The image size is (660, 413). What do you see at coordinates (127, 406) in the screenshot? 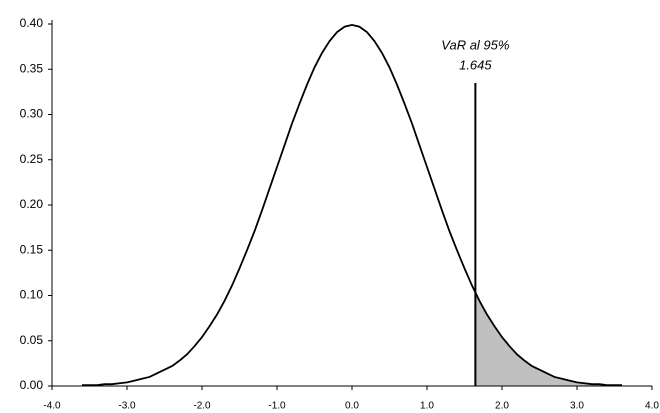
I see `x-tick-label: -3.0` at bounding box center [127, 406].